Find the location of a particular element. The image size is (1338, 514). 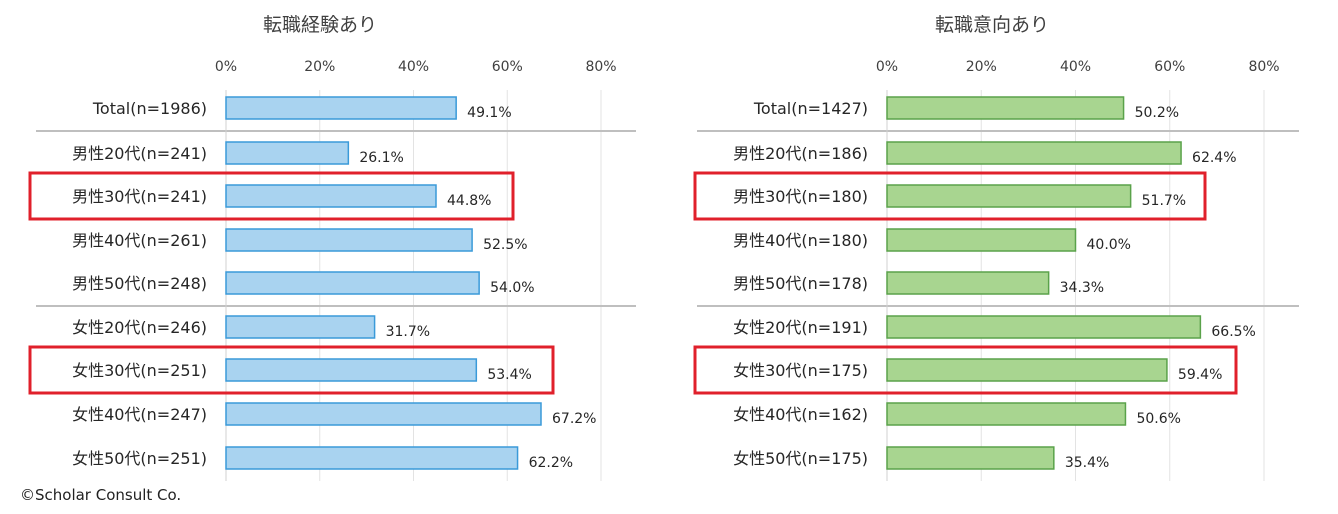

data-label: 40.0% is located at coordinates (1109, 245).